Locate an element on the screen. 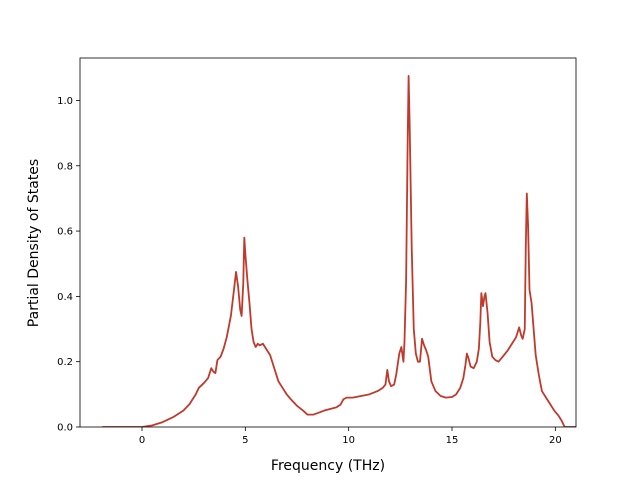 This screenshot has height=480, width=640. y-axis-ticks: 0.0 0.2 0.4 0.6 0.8 1.0 is located at coordinates (68, 265).